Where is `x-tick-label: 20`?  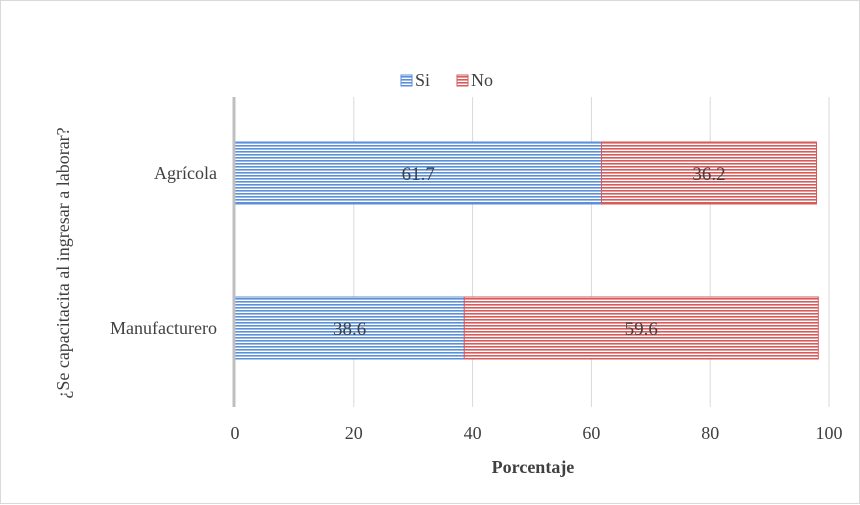
x-tick-label: 20 is located at coordinates (354, 433).